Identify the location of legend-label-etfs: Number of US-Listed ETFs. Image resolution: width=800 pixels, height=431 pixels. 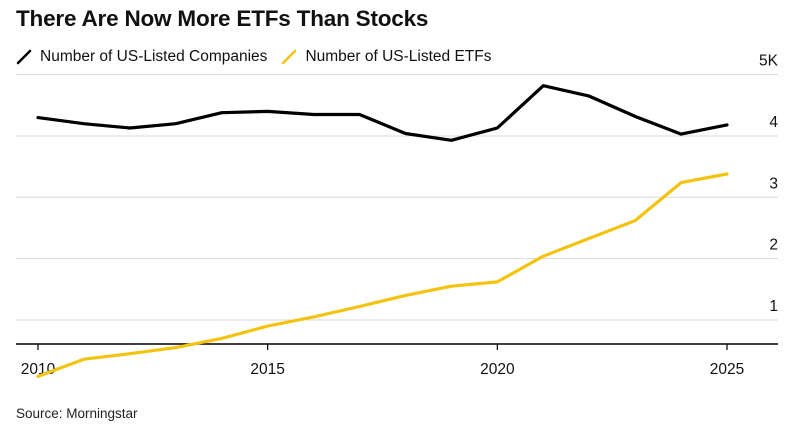
(398, 56).